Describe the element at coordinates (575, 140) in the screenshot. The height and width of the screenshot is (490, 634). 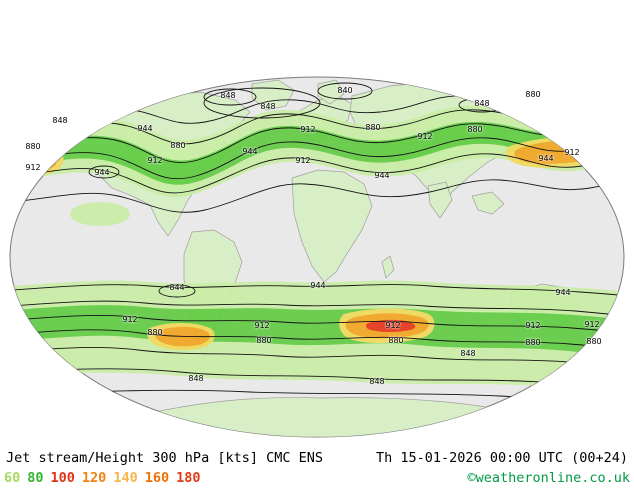
I see `japan` at that location.